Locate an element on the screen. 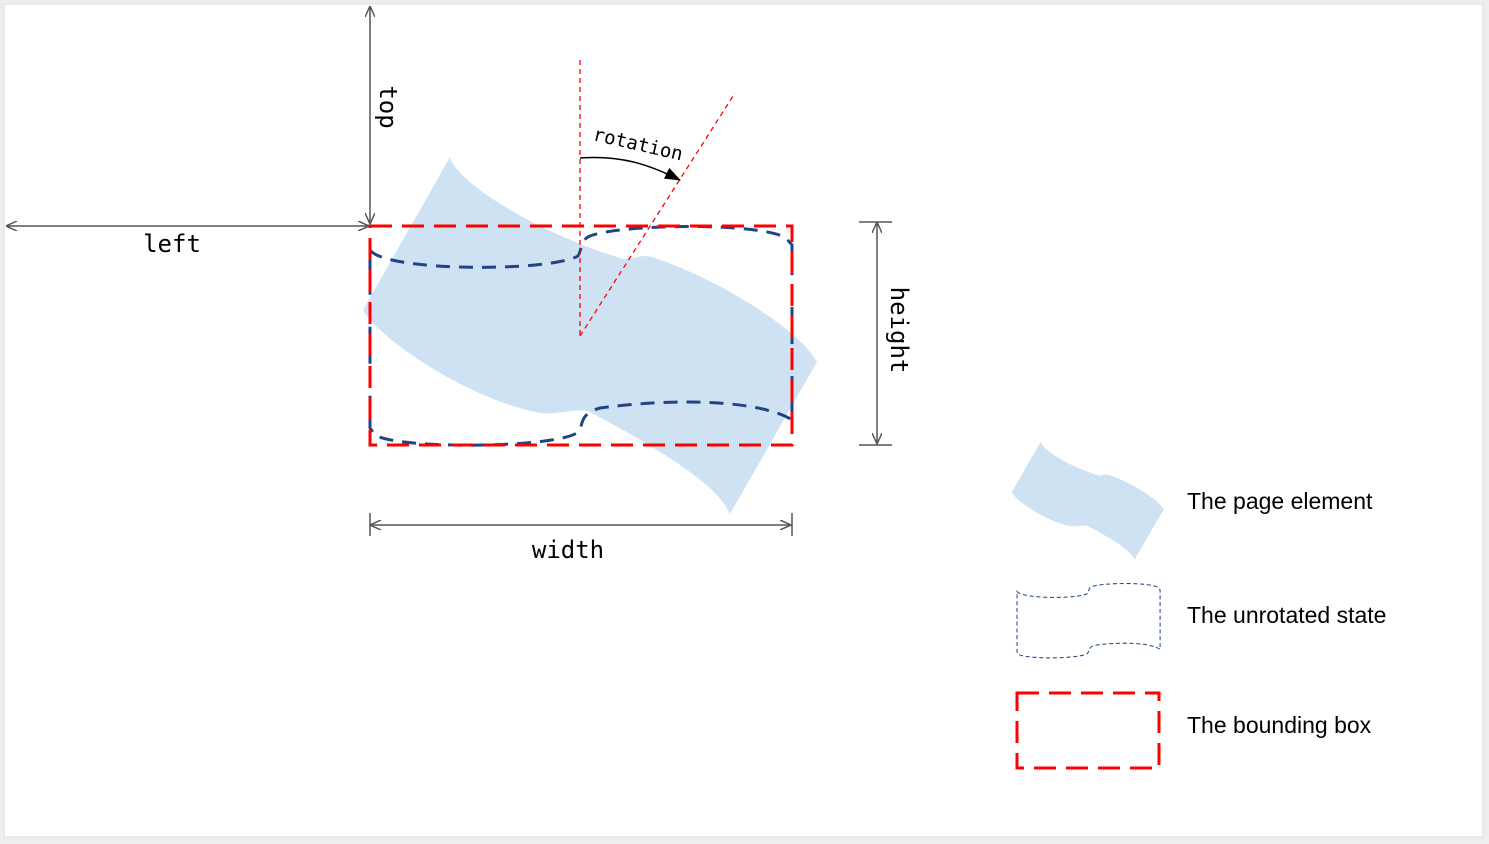  rotation-angle-guide is located at coordinates (657, 214).